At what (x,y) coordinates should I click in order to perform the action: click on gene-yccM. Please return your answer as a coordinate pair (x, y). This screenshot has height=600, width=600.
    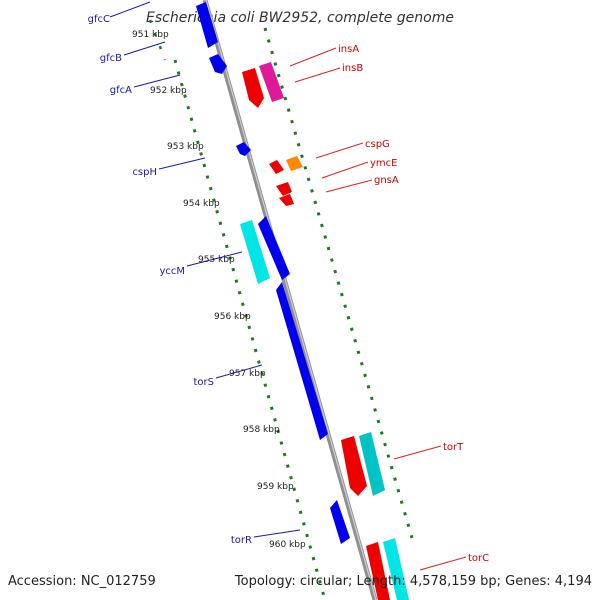
    Looking at the image, I should click on (274, 248).